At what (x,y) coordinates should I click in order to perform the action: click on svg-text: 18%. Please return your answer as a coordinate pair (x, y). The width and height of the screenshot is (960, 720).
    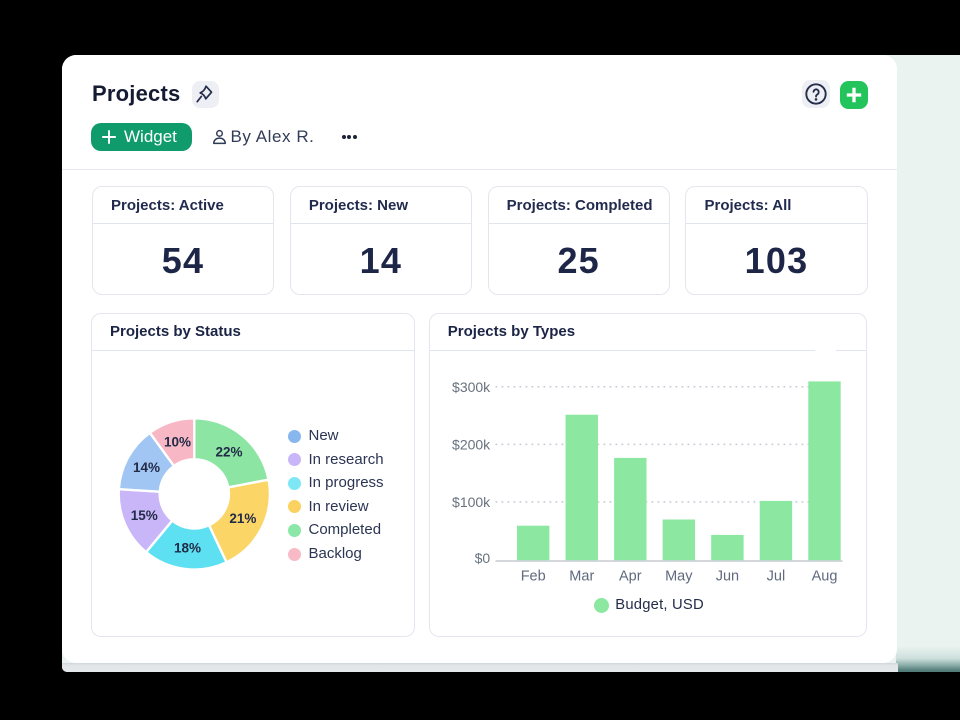
    Looking at the image, I should click on (187, 547).